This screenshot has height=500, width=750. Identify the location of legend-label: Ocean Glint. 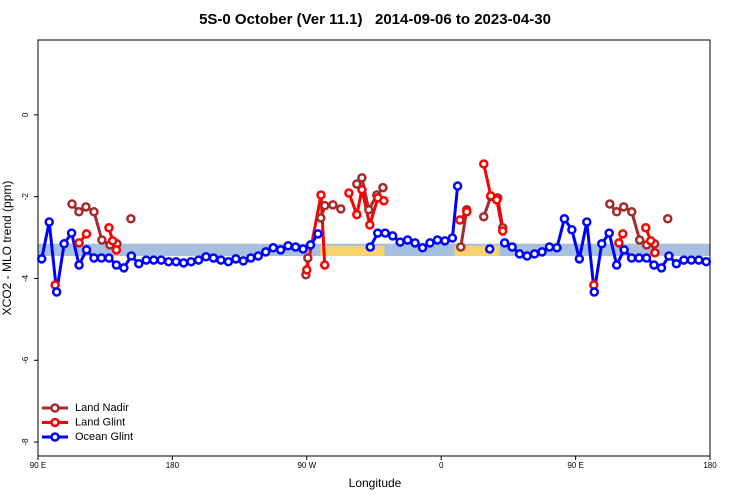
(104, 437).